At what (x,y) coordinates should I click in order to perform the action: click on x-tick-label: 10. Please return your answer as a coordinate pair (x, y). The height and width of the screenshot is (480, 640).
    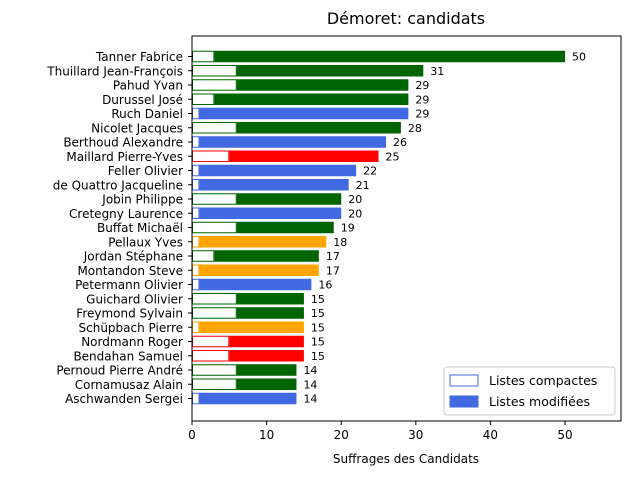
    Looking at the image, I should click on (266, 435).